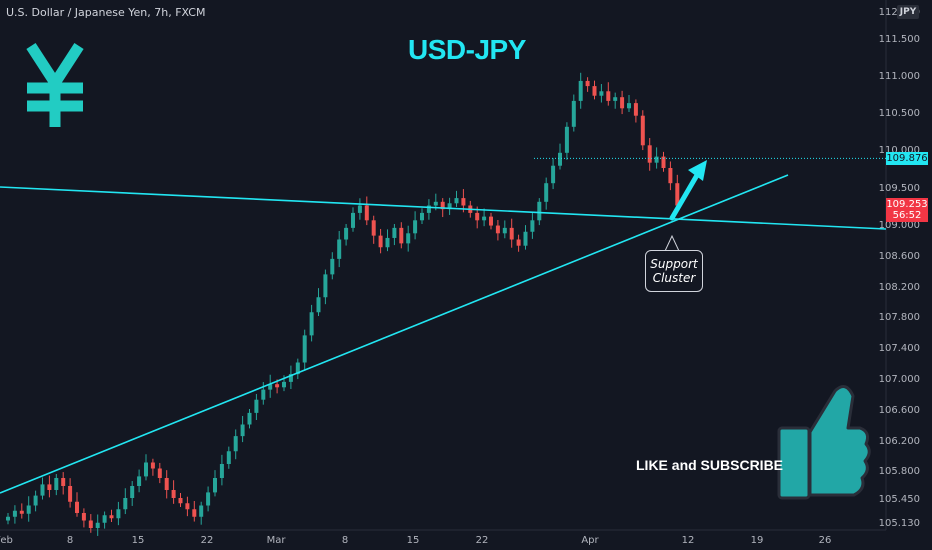  I want to click on x-tick-label: 8, so click(70, 540).